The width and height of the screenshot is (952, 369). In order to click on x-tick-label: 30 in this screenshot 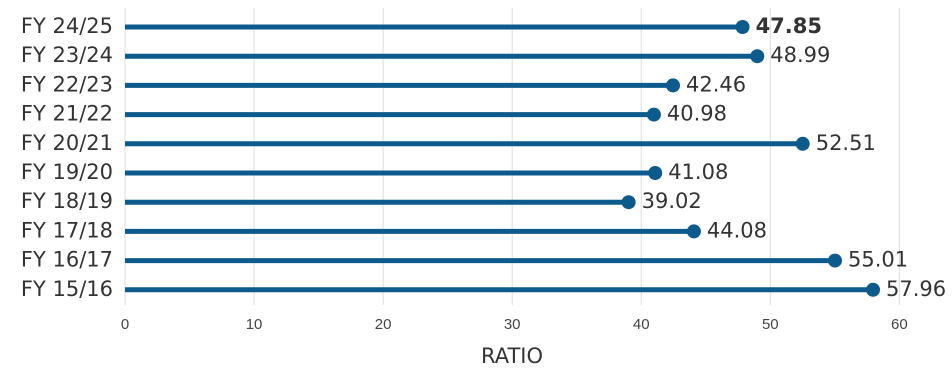, I will do `click(512, 324)`.